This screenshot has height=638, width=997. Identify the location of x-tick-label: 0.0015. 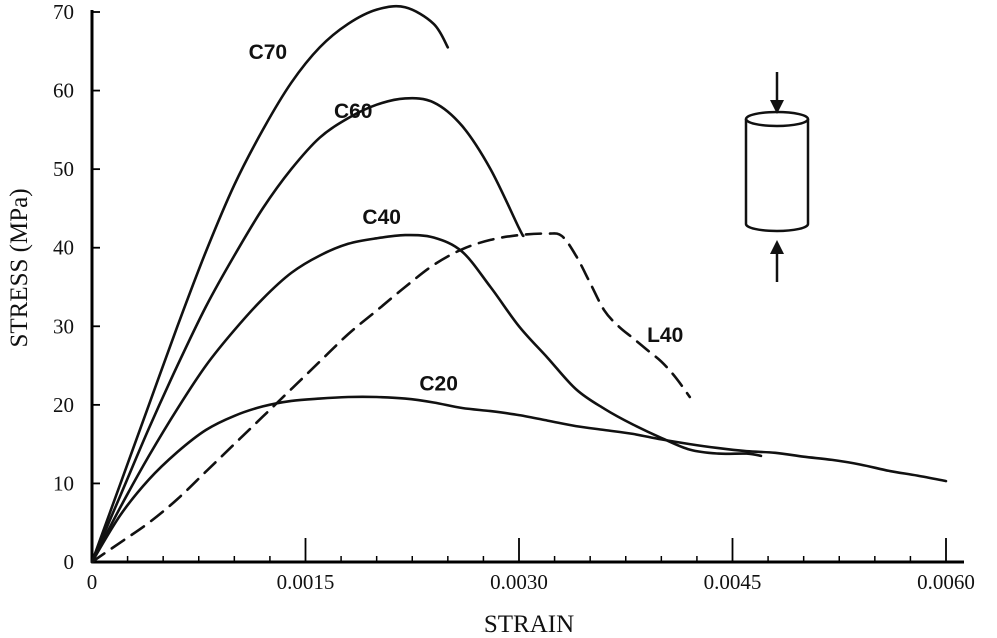
(306, 582).